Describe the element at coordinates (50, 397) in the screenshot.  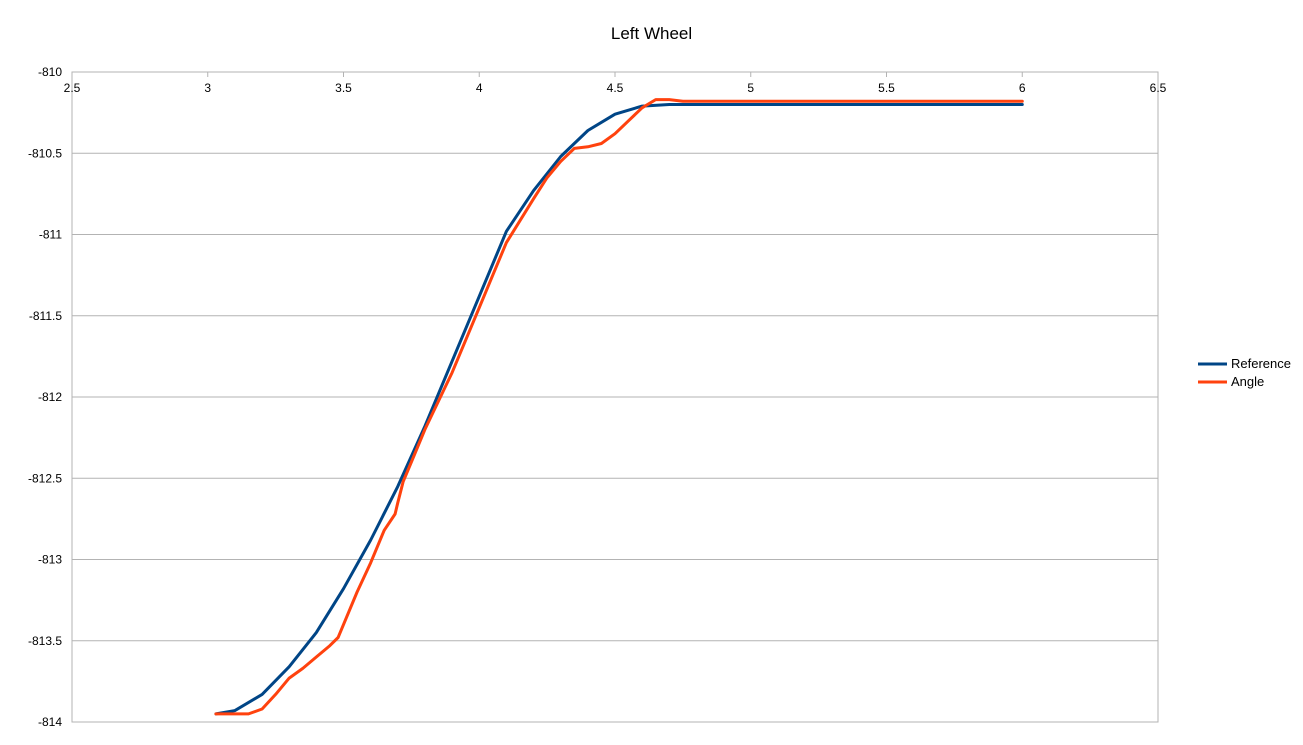
I see `y-tick-label: -812` at that location.